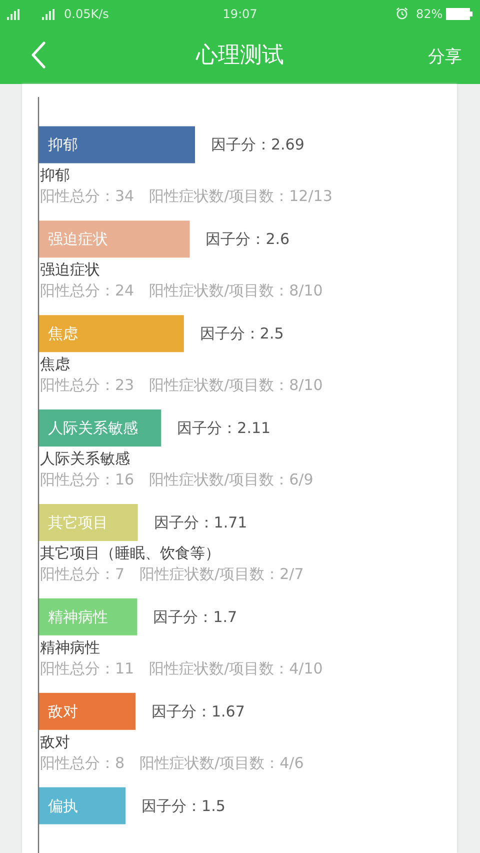  I want to click on text: 分享, so click(445, 57).